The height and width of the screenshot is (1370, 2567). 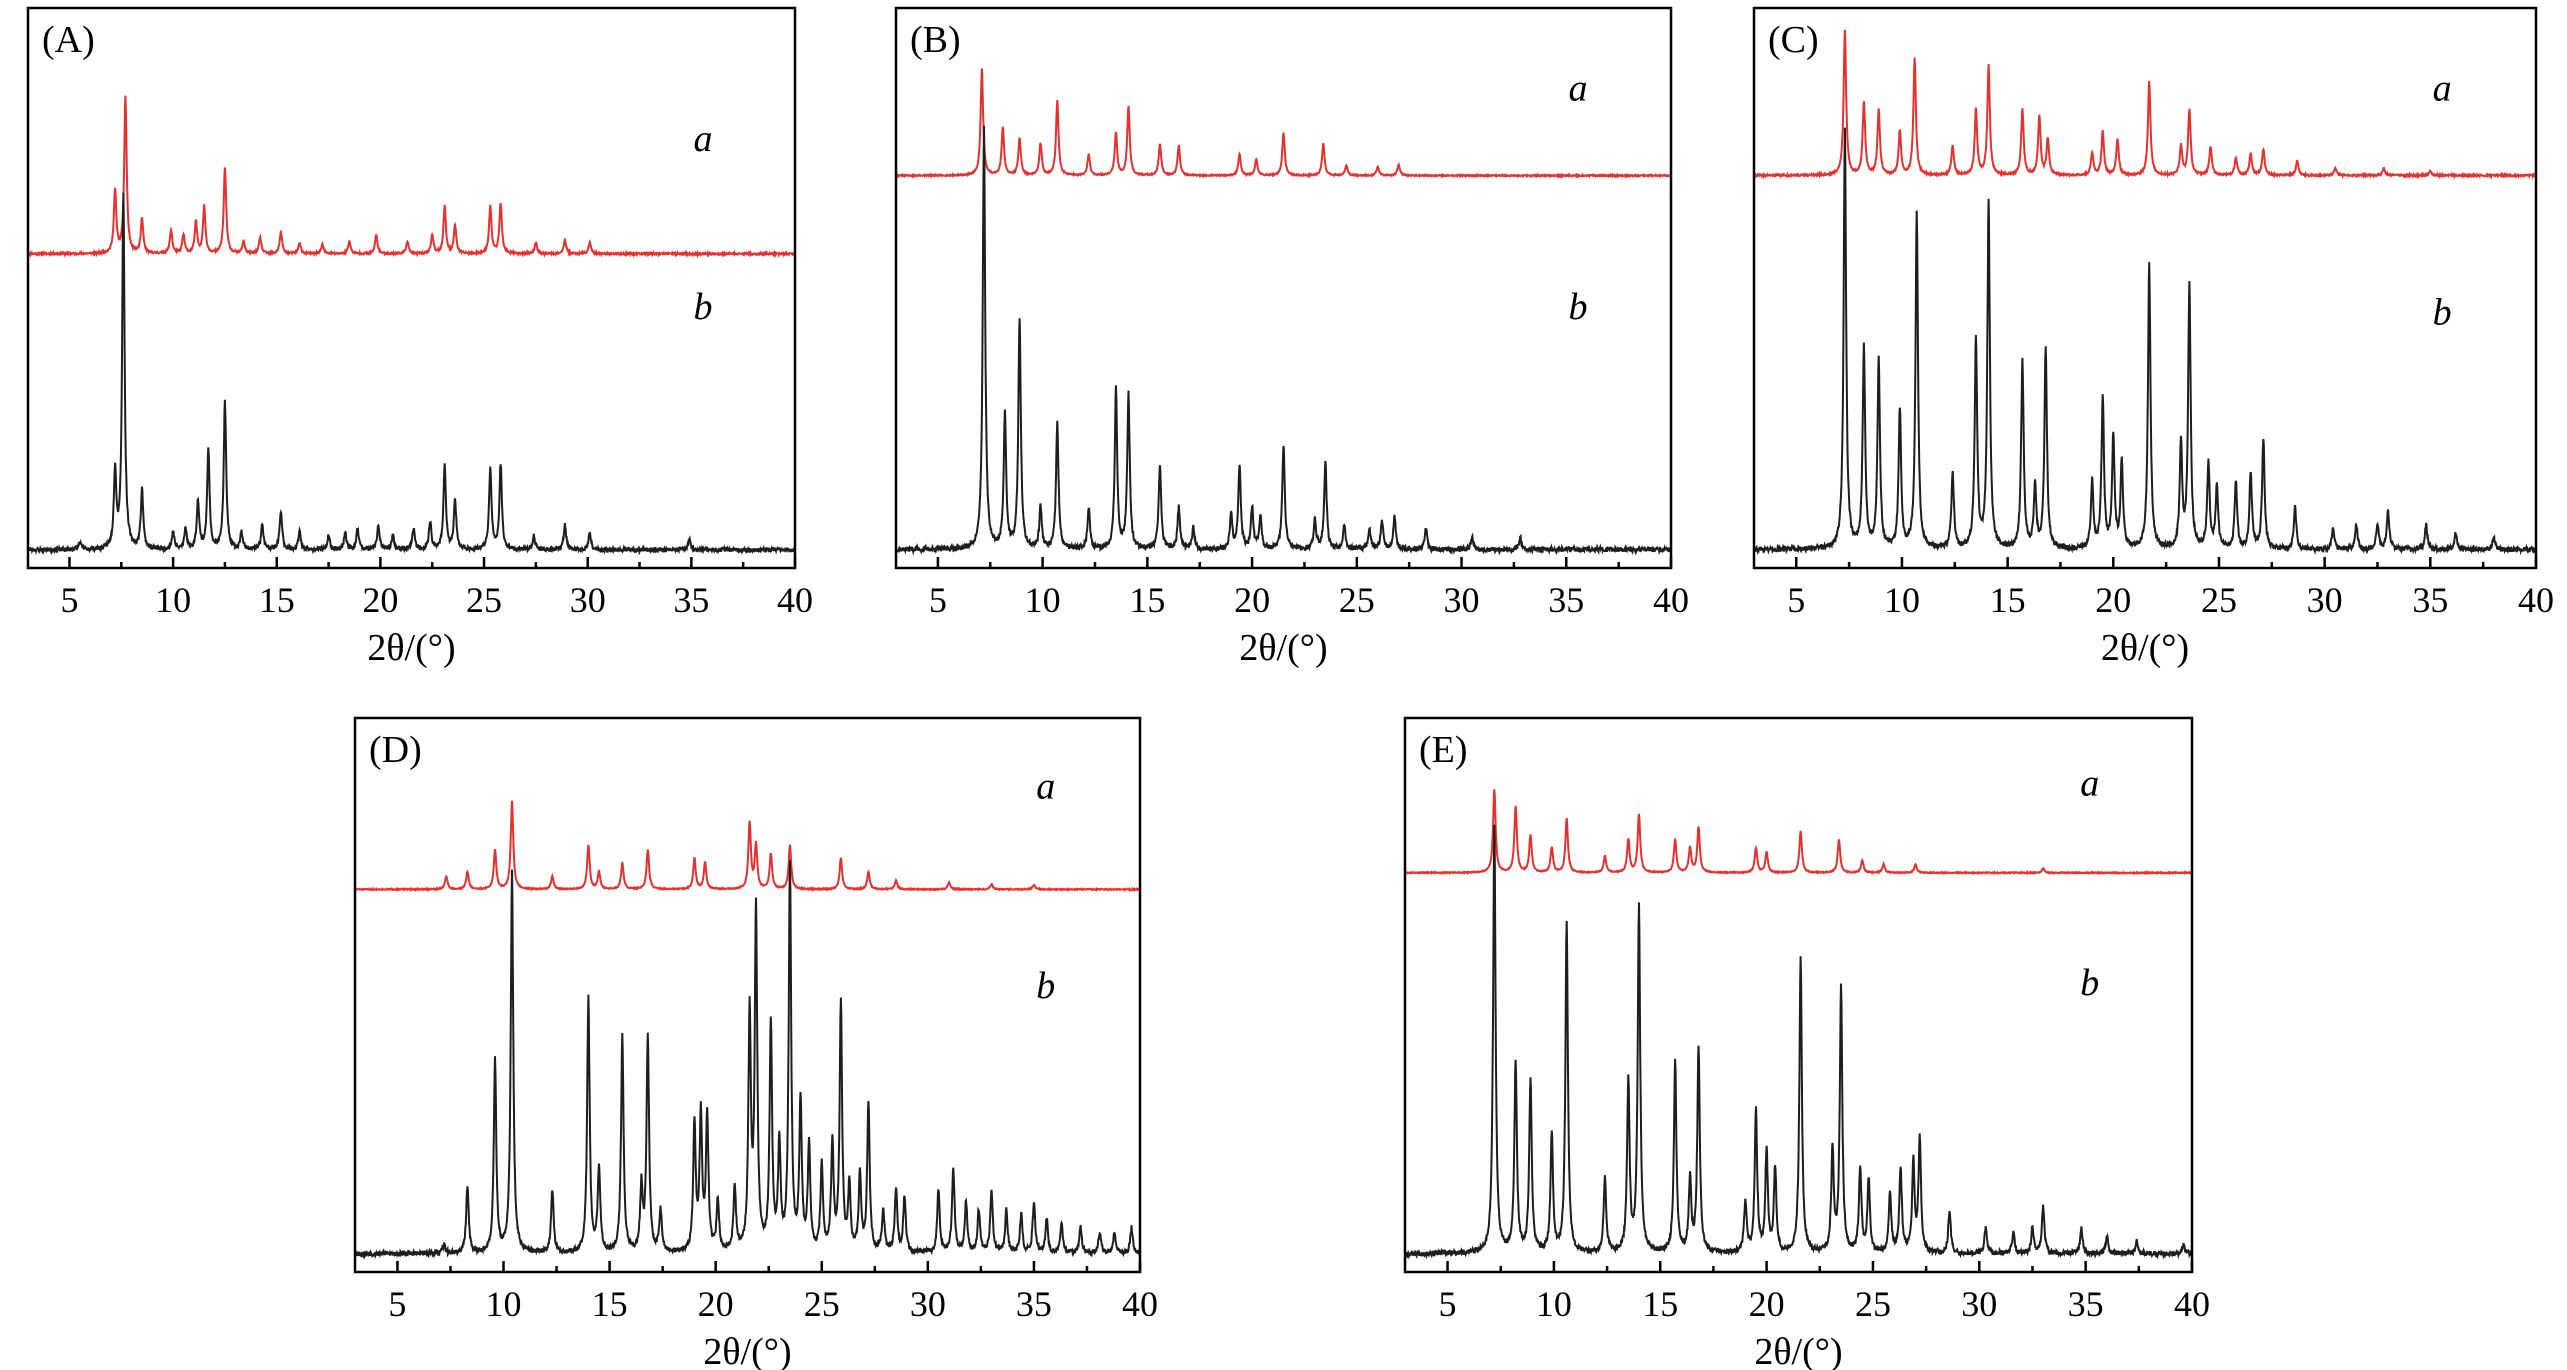 What do you see at coordinates (1443, 750) in the screenshot?
I see `panel-label: (E)` at bounding box center [1443, 750].